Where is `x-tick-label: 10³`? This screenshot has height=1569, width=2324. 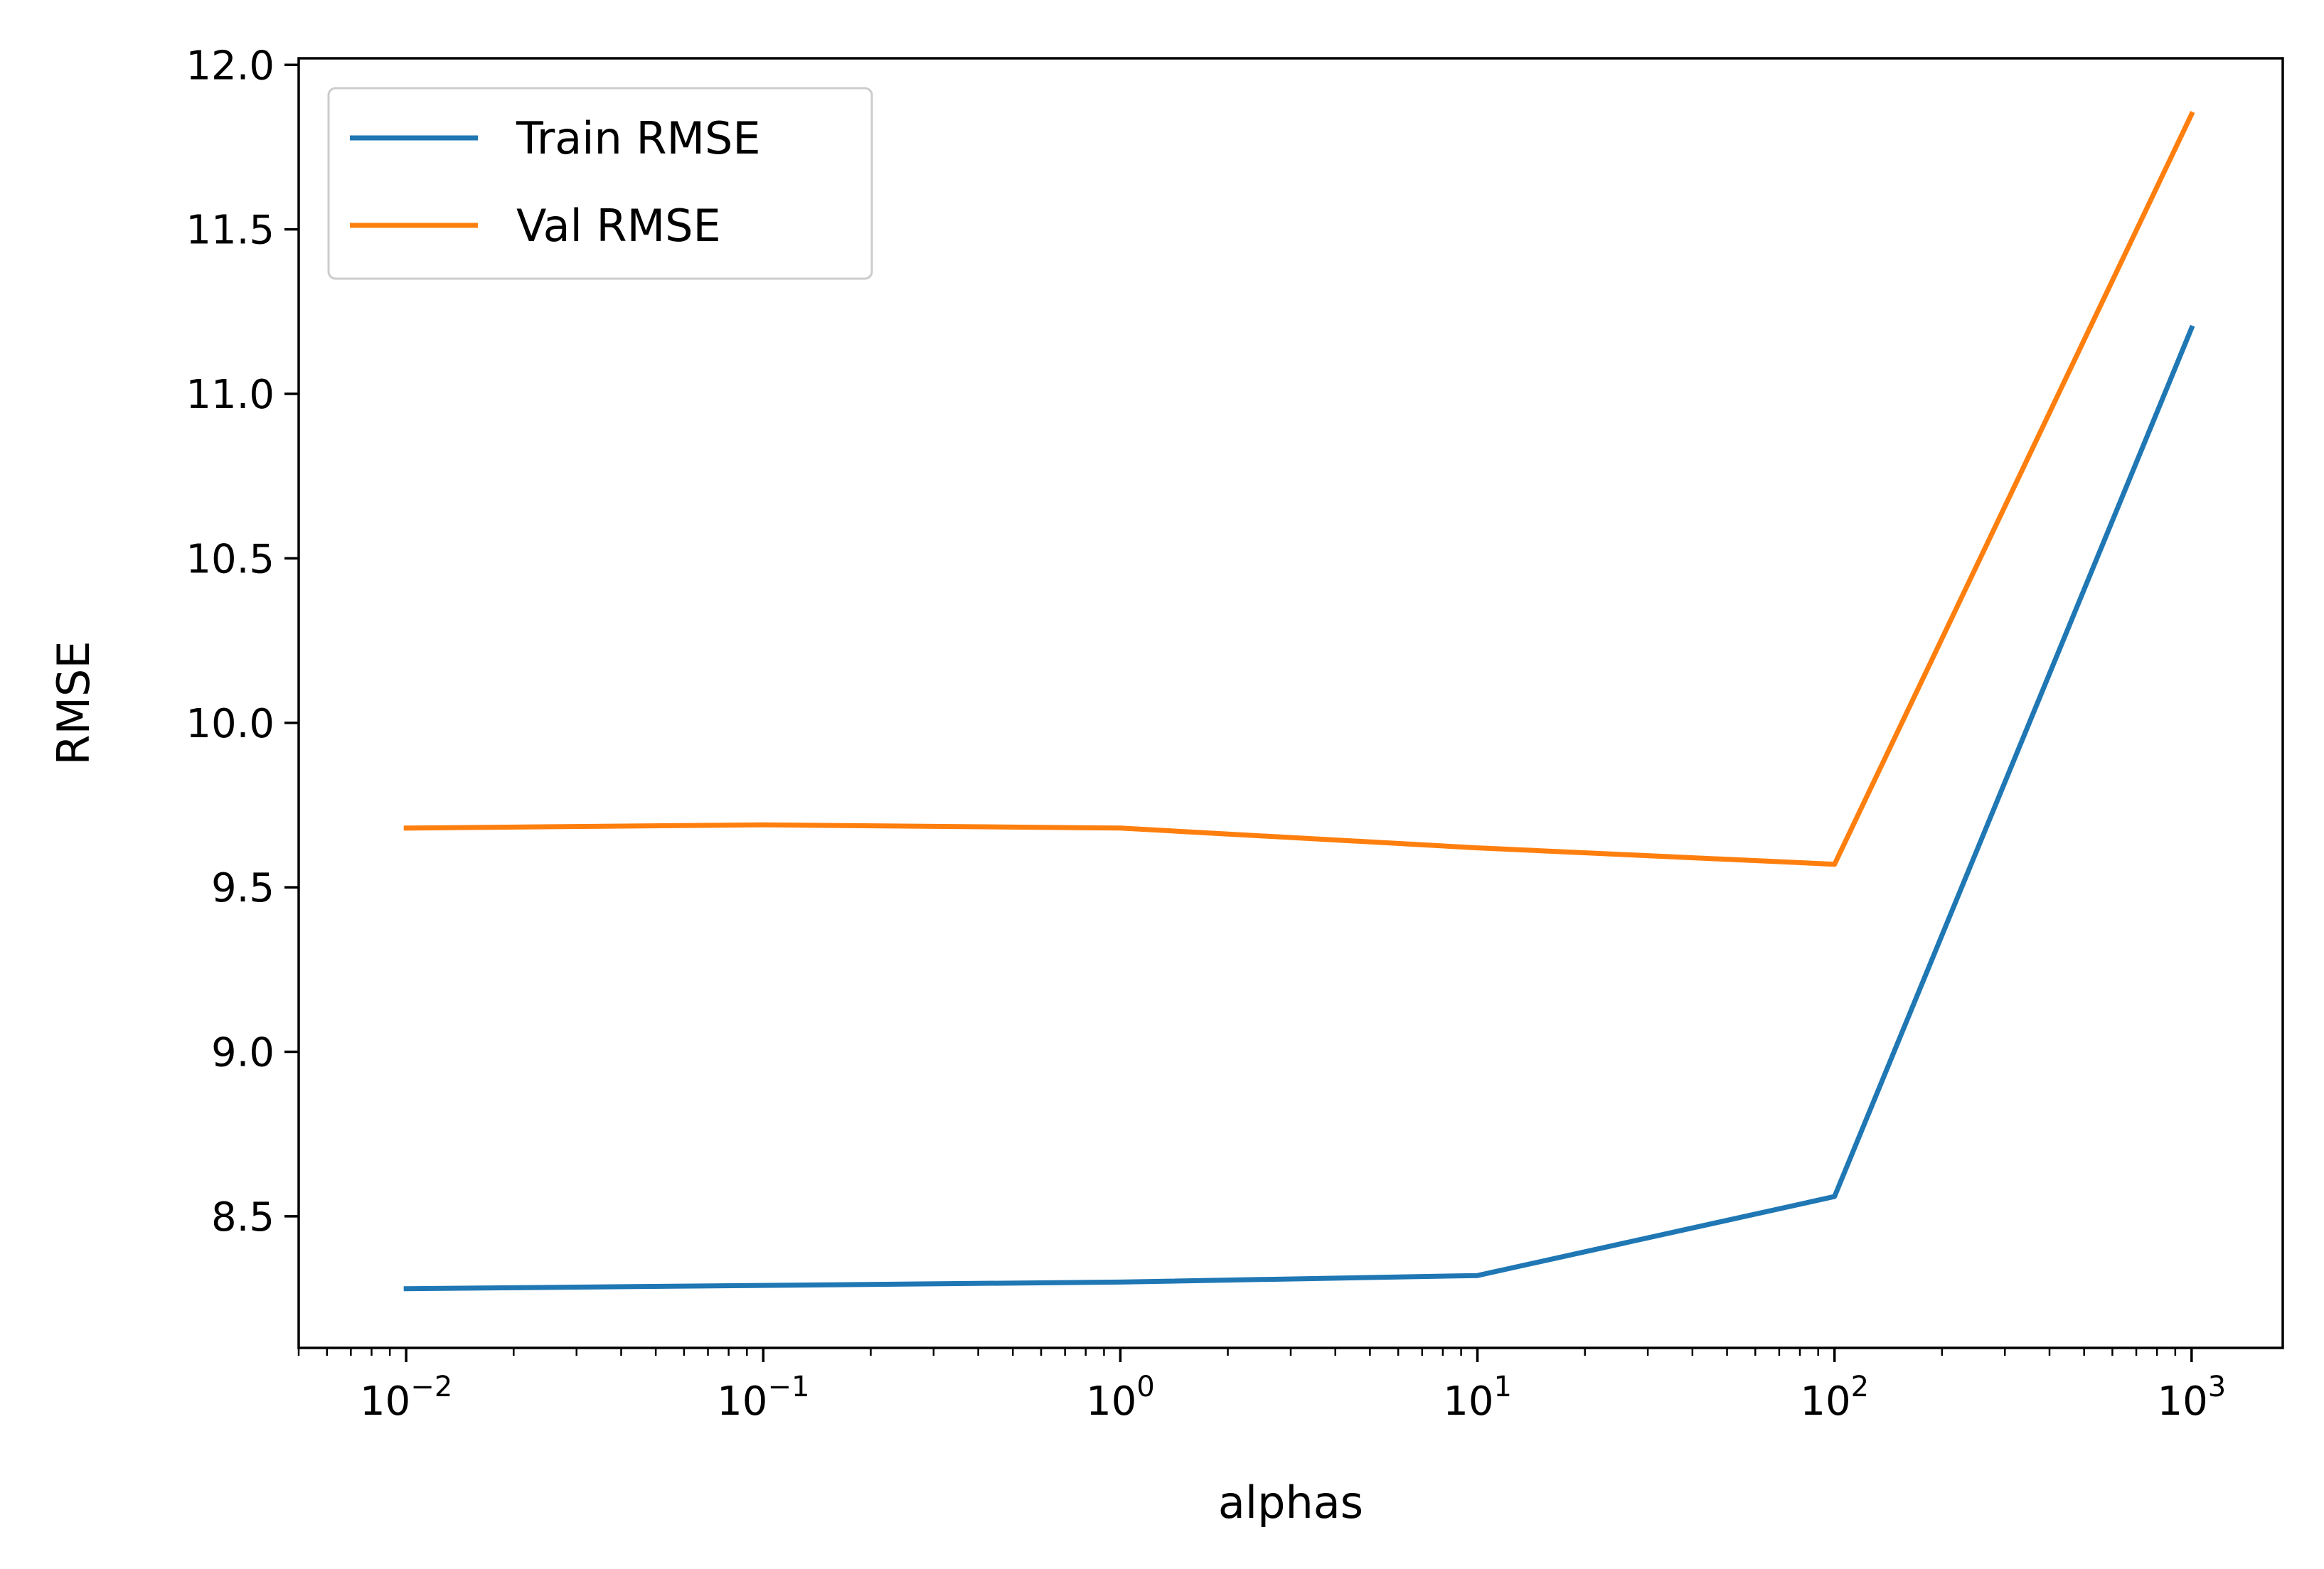 x-tick-label: 10³ is located at coordinates (2191, 1398).